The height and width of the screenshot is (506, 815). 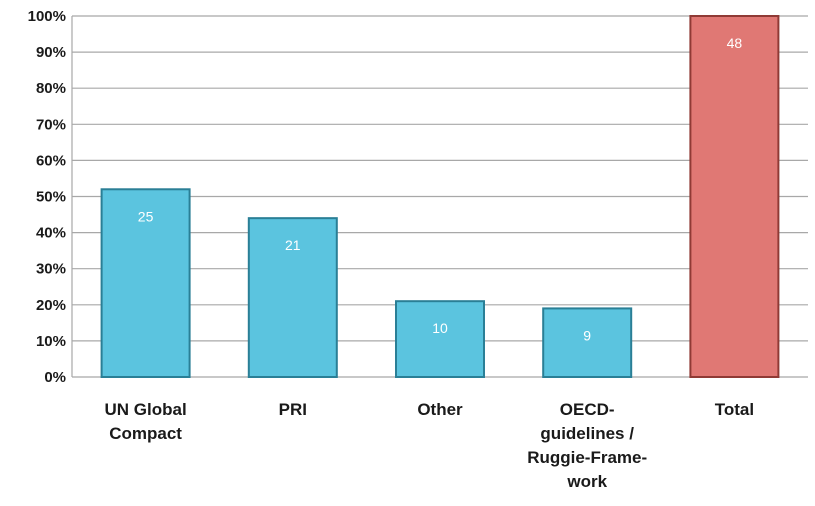 What do you see at coordinates (51, 305) in the screenshot?
I see `y-tick-label: 20%` at bounding box center [51, 305].